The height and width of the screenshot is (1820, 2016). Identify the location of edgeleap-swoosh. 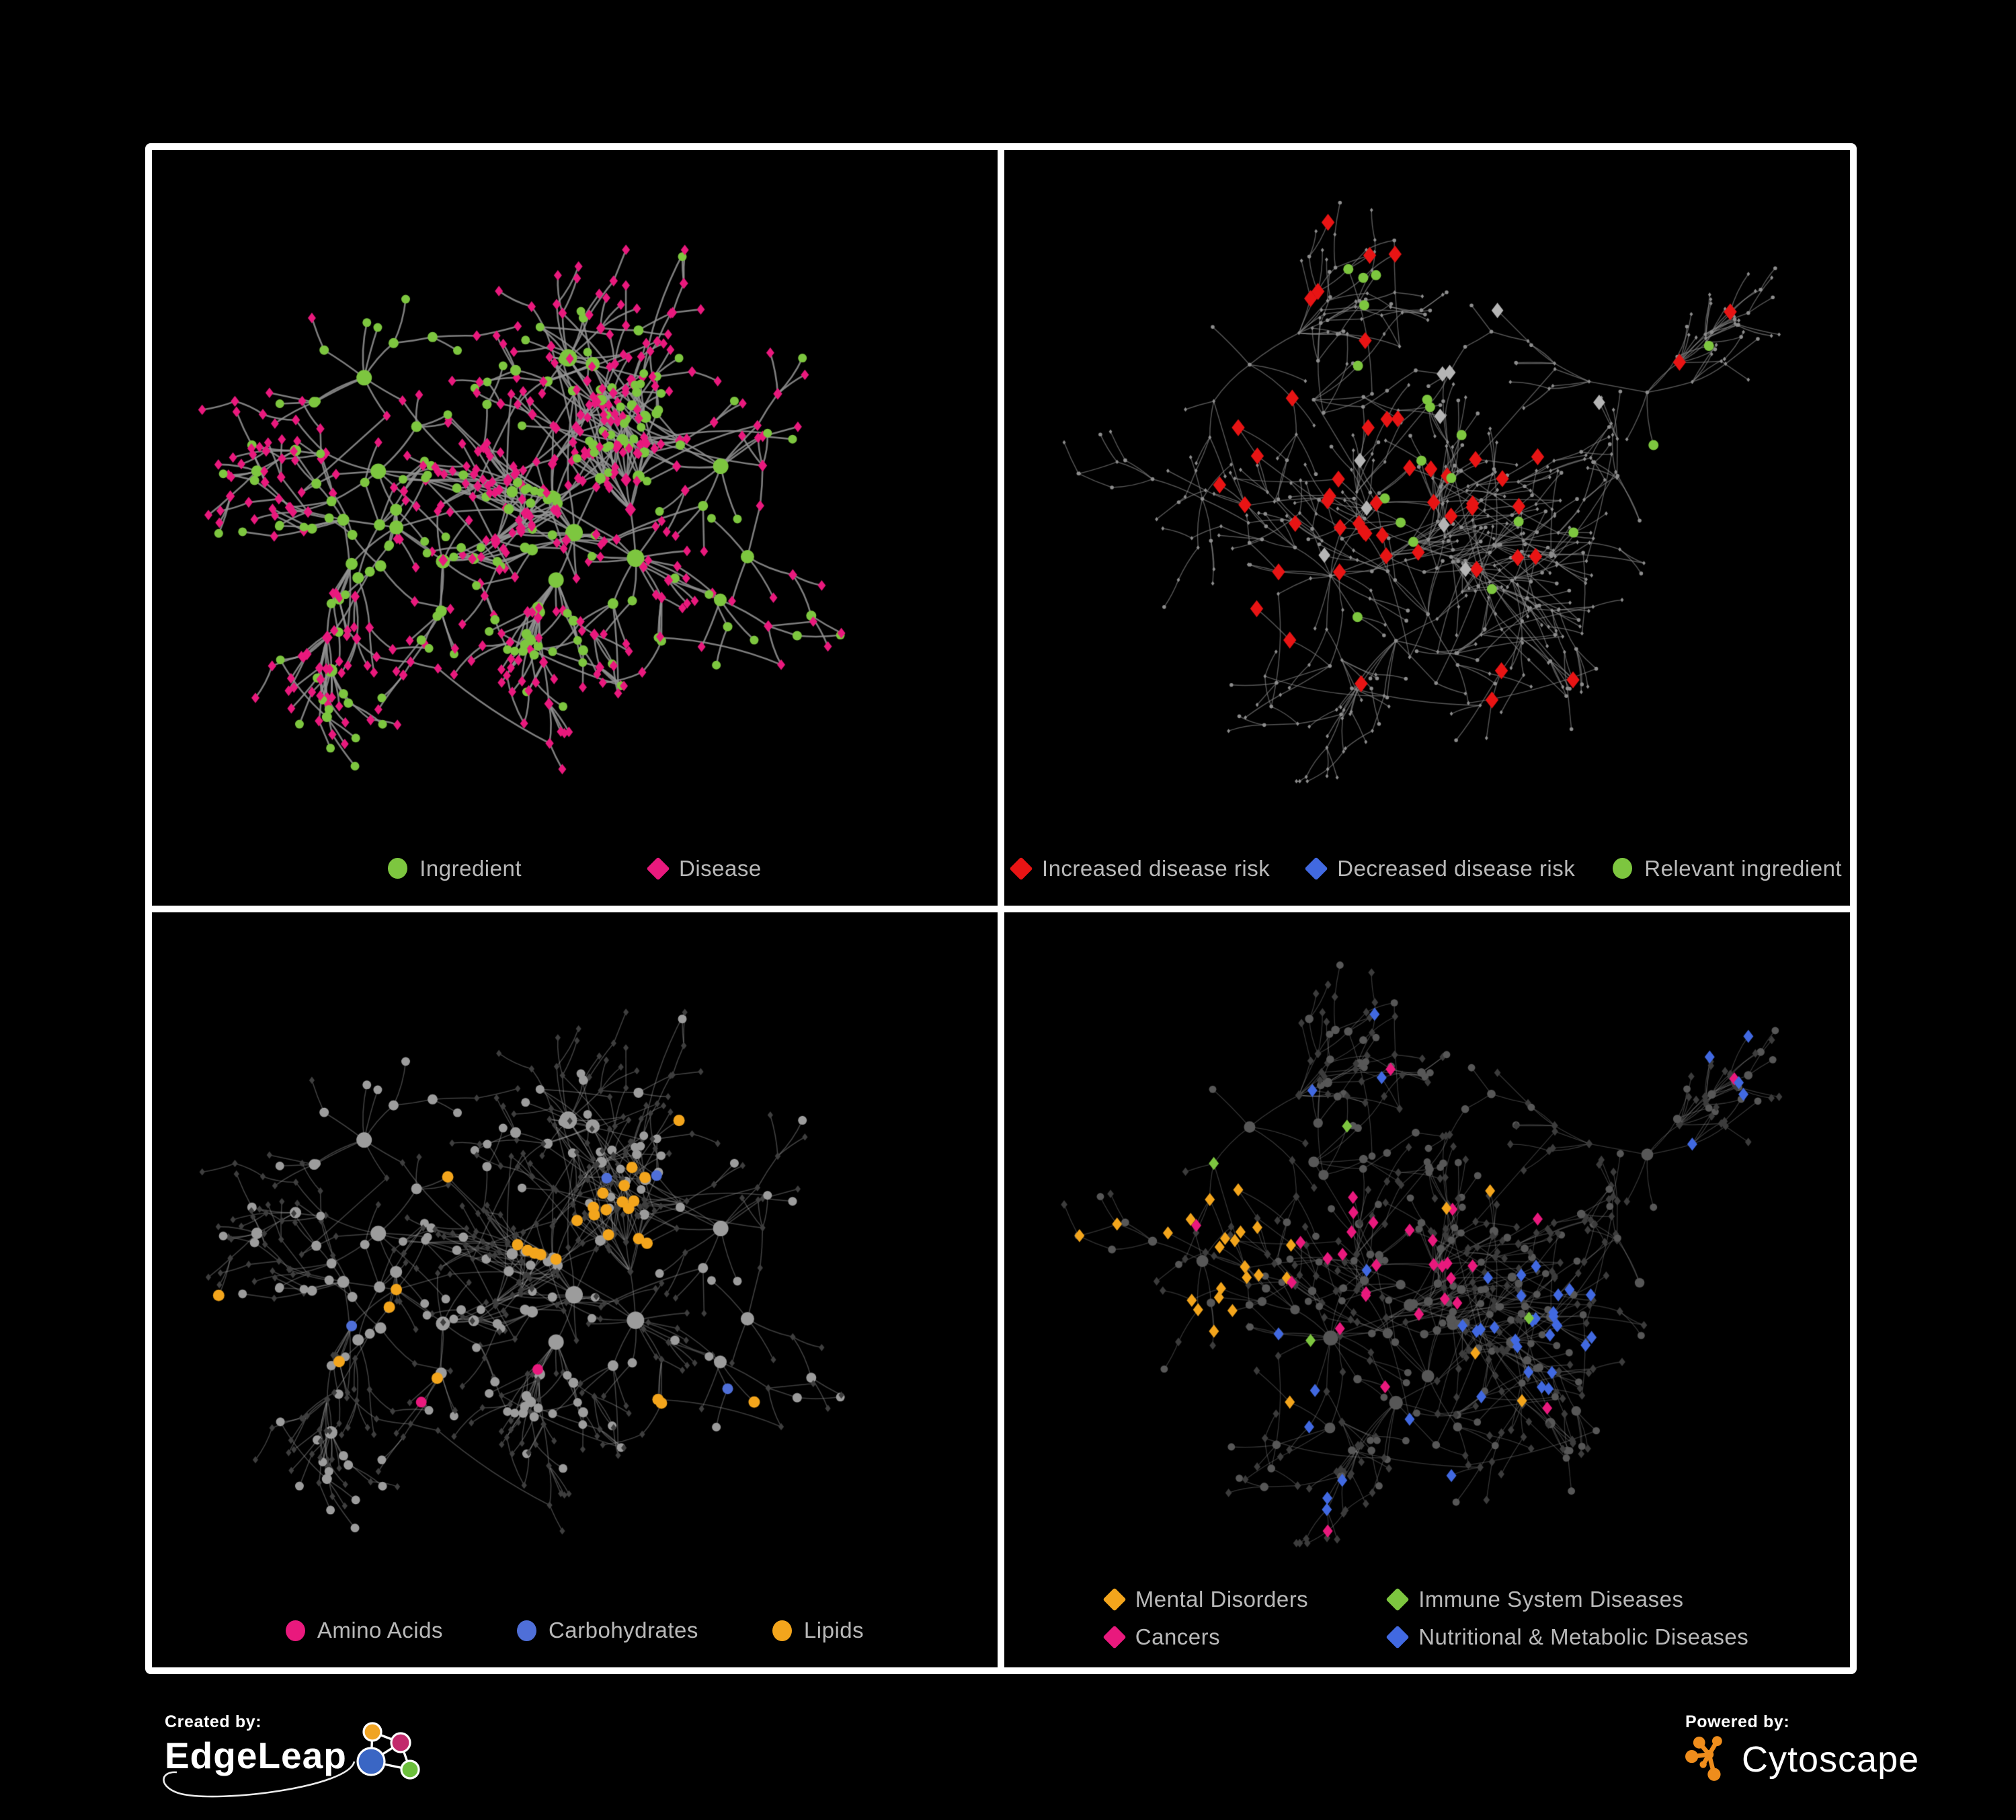
(259, 1779).